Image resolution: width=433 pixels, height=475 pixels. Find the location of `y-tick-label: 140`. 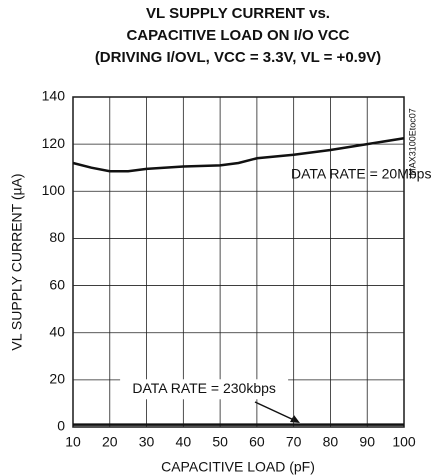

y-tick-label: 140 is located at coordinates (54, 96).